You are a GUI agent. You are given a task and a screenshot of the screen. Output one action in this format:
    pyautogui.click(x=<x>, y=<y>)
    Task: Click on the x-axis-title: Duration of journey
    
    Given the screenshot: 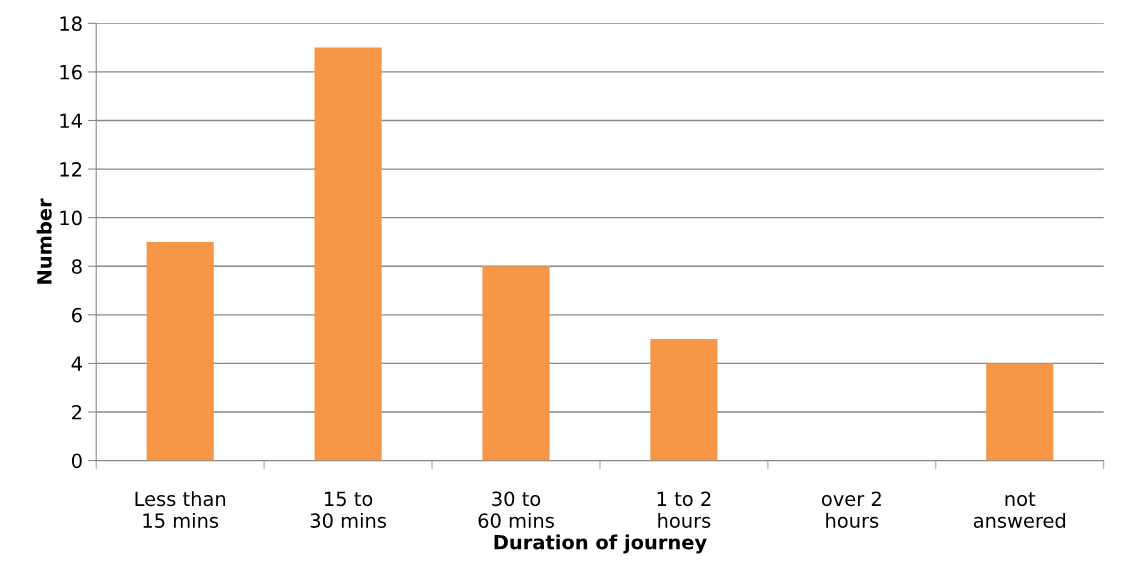 What is the action you would take?
    pyautogui.click(x=600, y=544)
    